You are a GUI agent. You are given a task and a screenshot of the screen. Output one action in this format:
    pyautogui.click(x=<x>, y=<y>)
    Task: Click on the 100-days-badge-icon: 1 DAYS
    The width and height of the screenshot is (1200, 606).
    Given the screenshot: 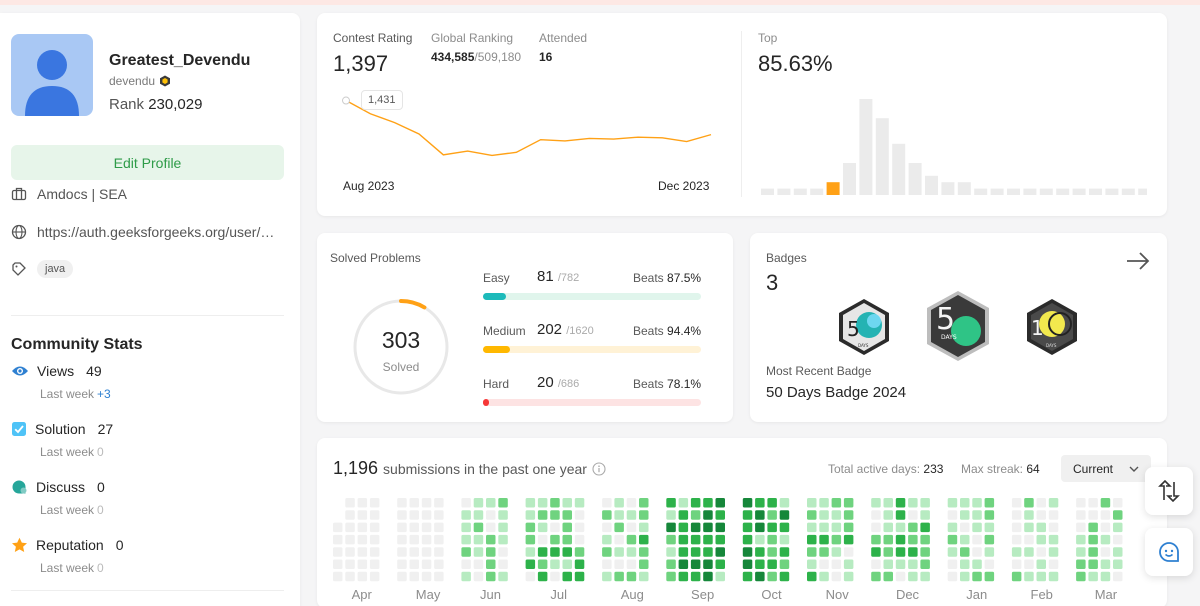 What is the action you would take?
    pyautogui.click(x=1052, y=327)
    